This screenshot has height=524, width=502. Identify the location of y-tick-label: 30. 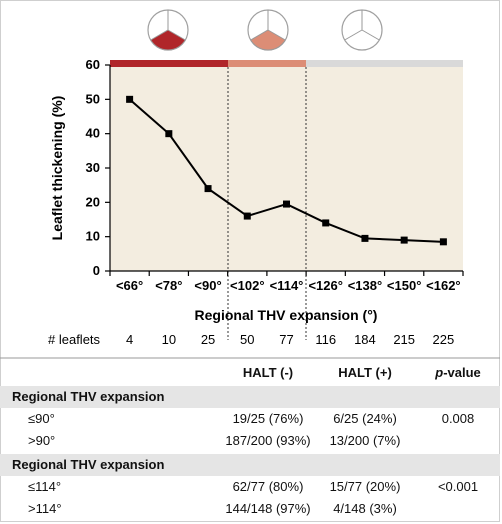
(93, 167).